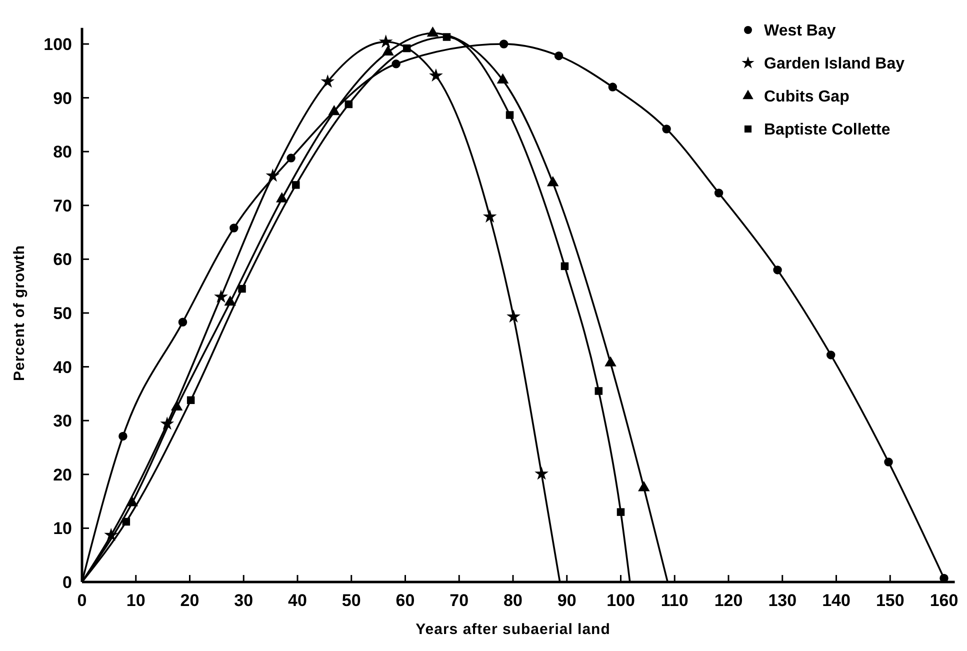 The image size is (967, 651). Describe the element at coordinates (459, 600) in the screenshot. I see `x-tick-label: 70` at that location.